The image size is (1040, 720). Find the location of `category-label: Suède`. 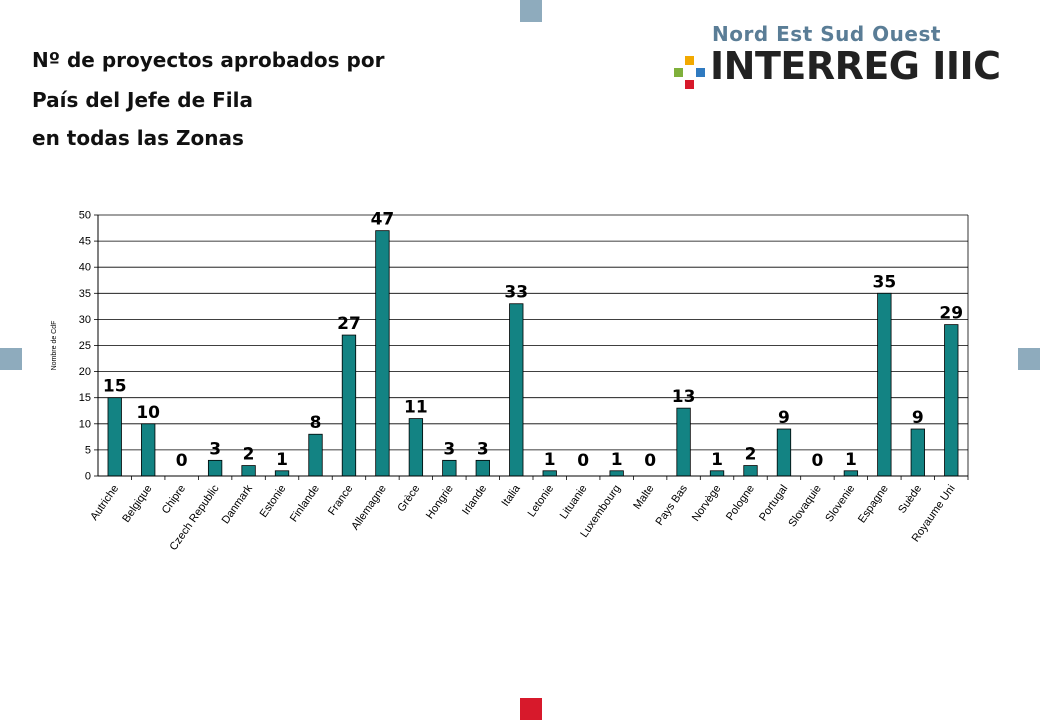

category-label: Suède is located at coordinates (910, 499).